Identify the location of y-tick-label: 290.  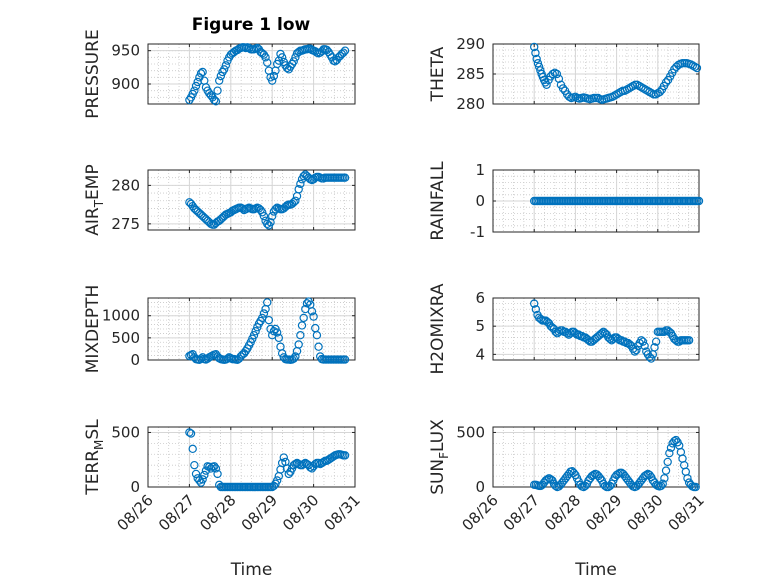
(470, 44).